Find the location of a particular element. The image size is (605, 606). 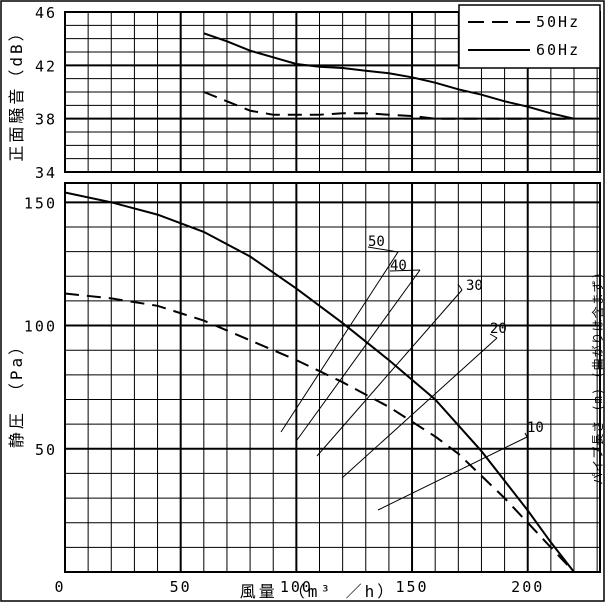

legend: 50Hz 60Hz is located at coordinates (529, 36).